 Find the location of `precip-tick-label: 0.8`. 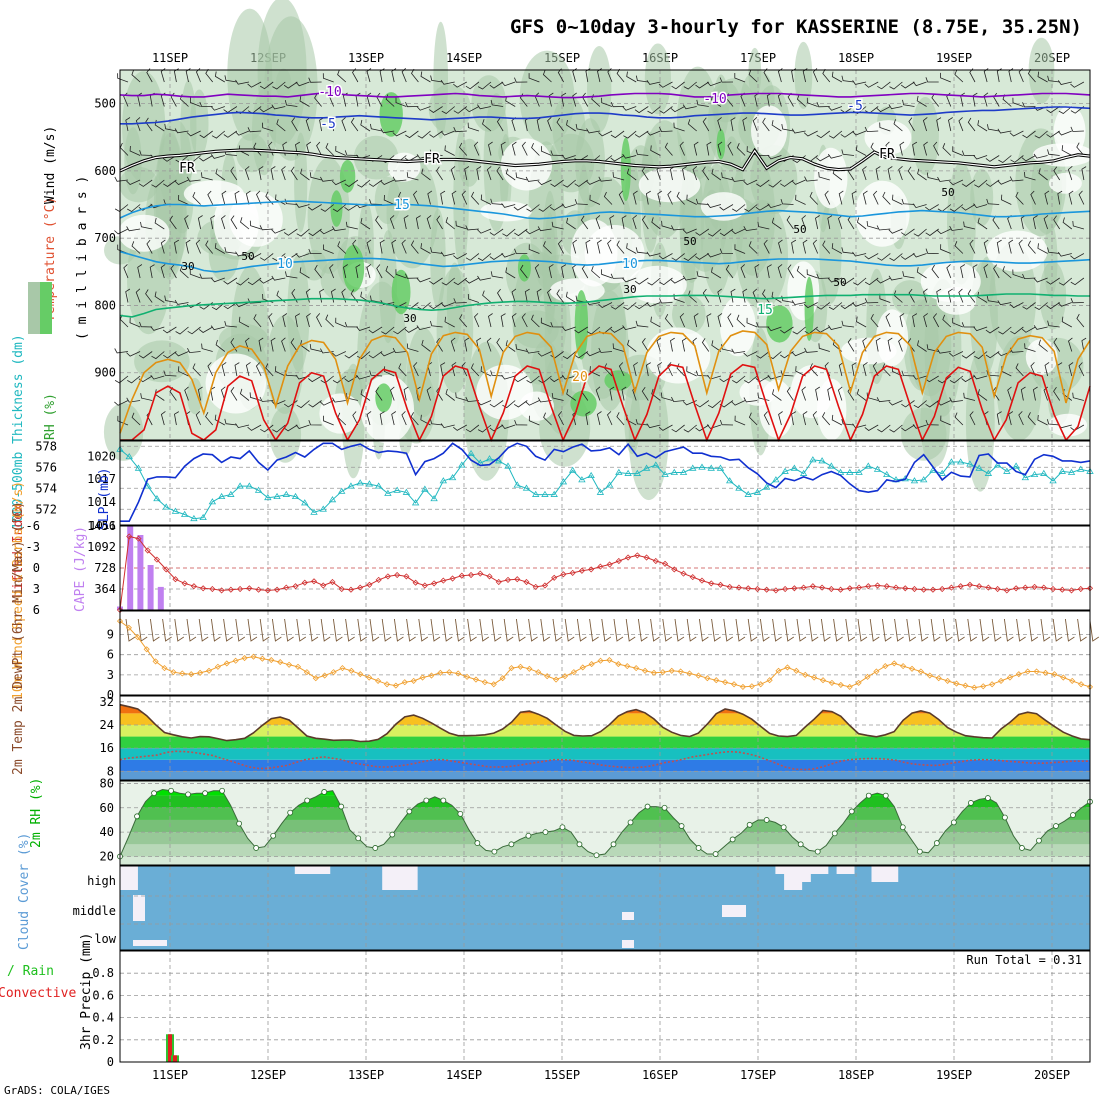

precip-tick-label: 0.8 is located at coordinates (103, 973).